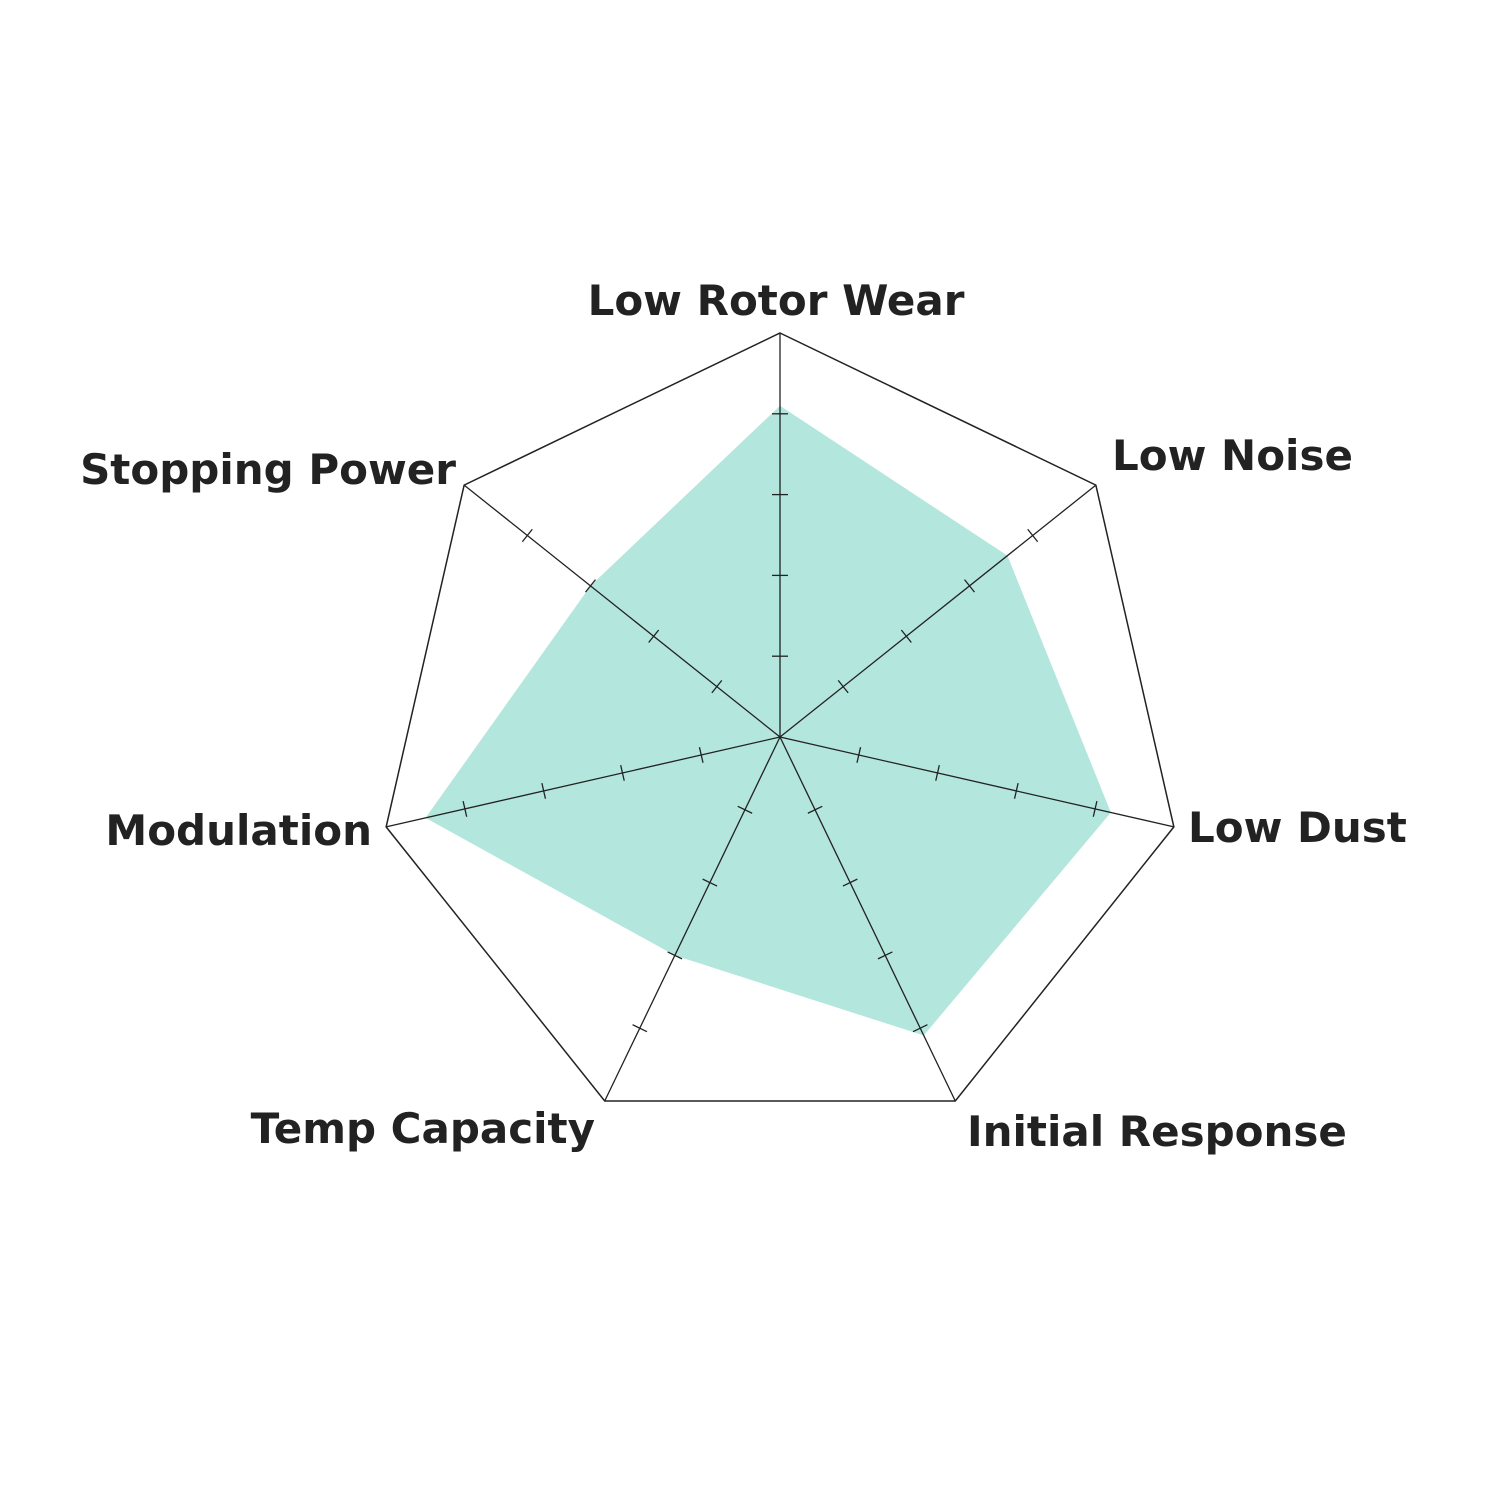 This screenshot has height=1500, width=1500. Describe the element at coordinates (423, 1128) in the screenshot. I see `axis-label: Temp Capacity` at that location.